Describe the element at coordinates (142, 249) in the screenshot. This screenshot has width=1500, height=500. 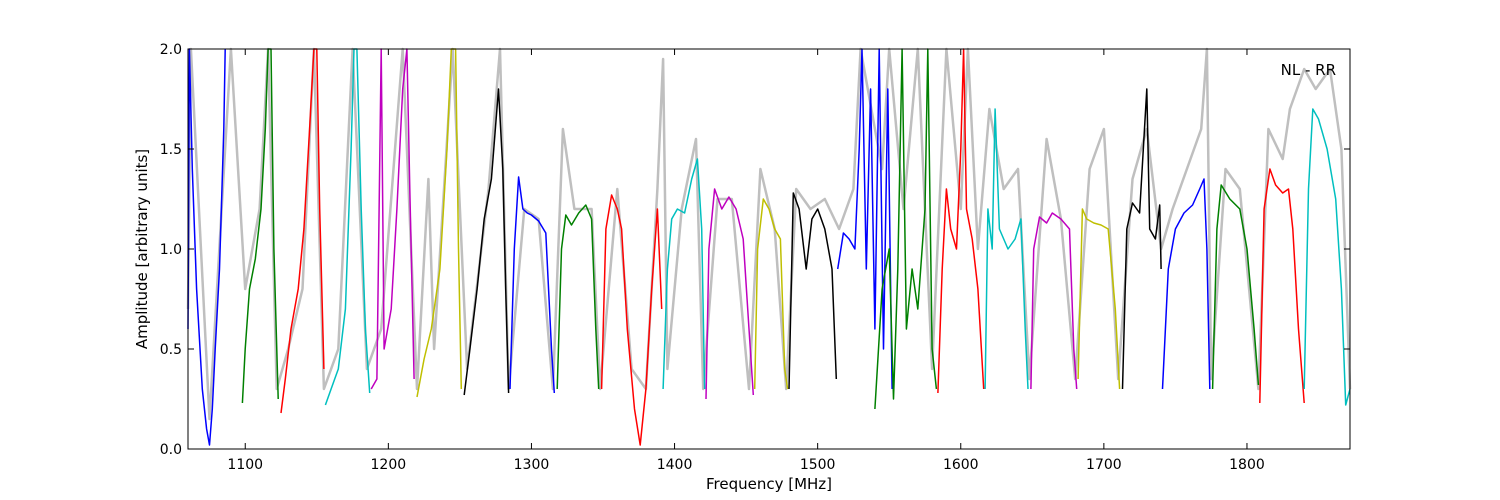
I see `y-axis-label: Amplitude [arbitrary units]` at that location.